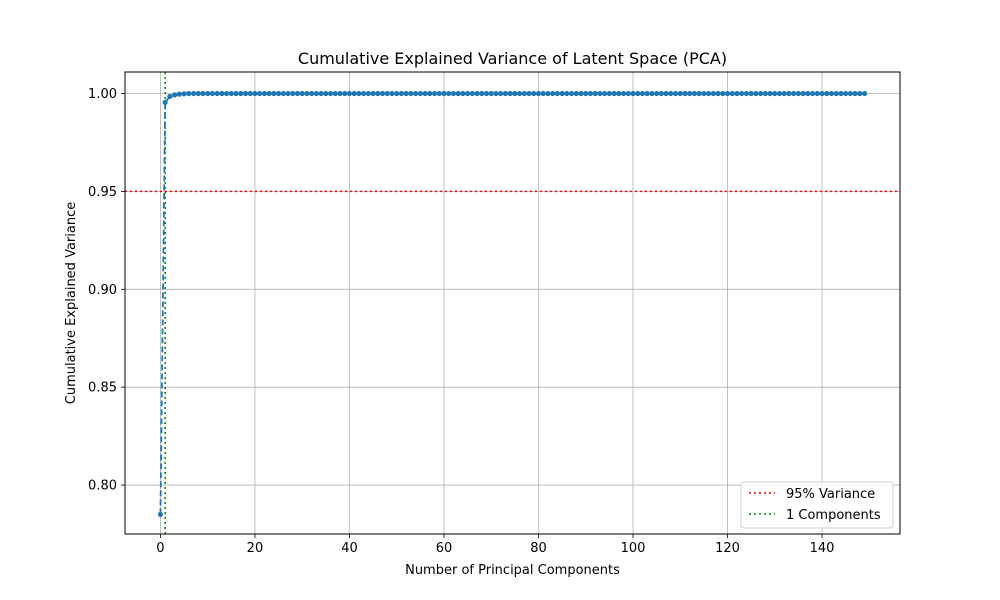 The height and width of the screenshot is (600, 1000). Describe the element at coordinates (102, 486) in the screenshot. I see `y-tick-label: 0.80` at that location.